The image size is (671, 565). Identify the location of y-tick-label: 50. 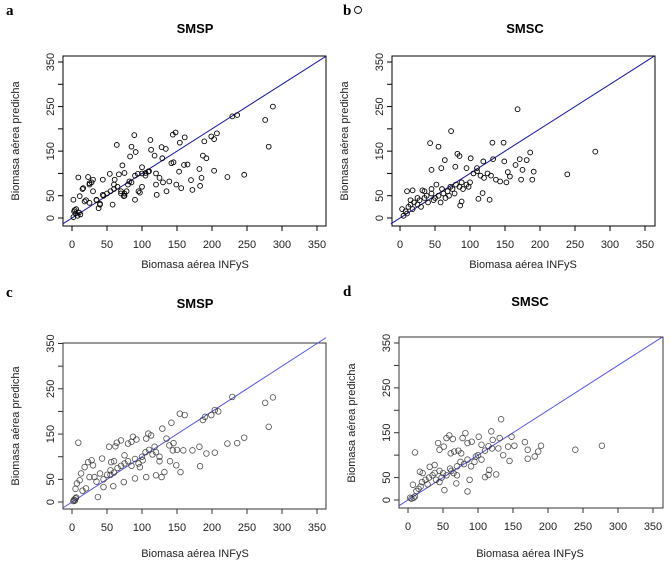
(51, 479).